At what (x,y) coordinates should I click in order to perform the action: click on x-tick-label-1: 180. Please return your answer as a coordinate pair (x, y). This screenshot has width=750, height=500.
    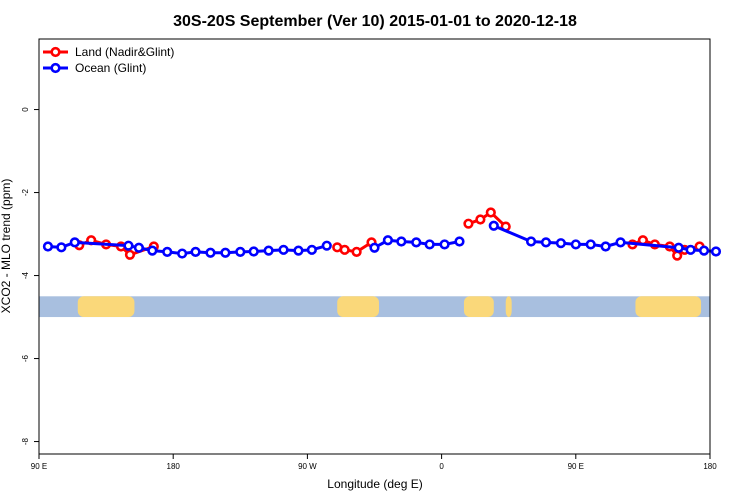
    Looking at the image, I should click on (174, 466).